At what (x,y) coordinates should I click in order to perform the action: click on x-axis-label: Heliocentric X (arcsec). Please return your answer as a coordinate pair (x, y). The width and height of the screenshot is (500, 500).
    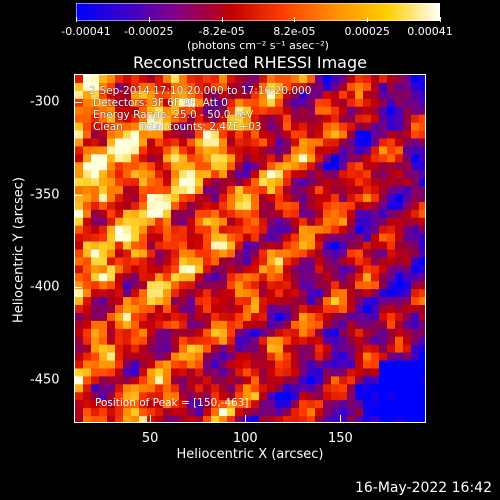
    Looking at the image, I should click on (250, 454).